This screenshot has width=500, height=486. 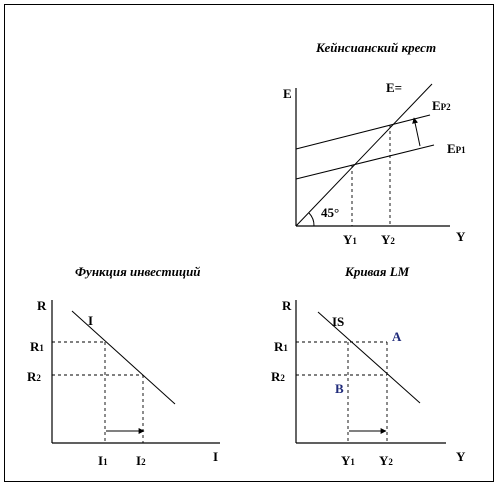 What do you see at coordinates (34, 376) in the screenshot?
I see `inv-r2-label: R2` at bounding box center [34, 376].